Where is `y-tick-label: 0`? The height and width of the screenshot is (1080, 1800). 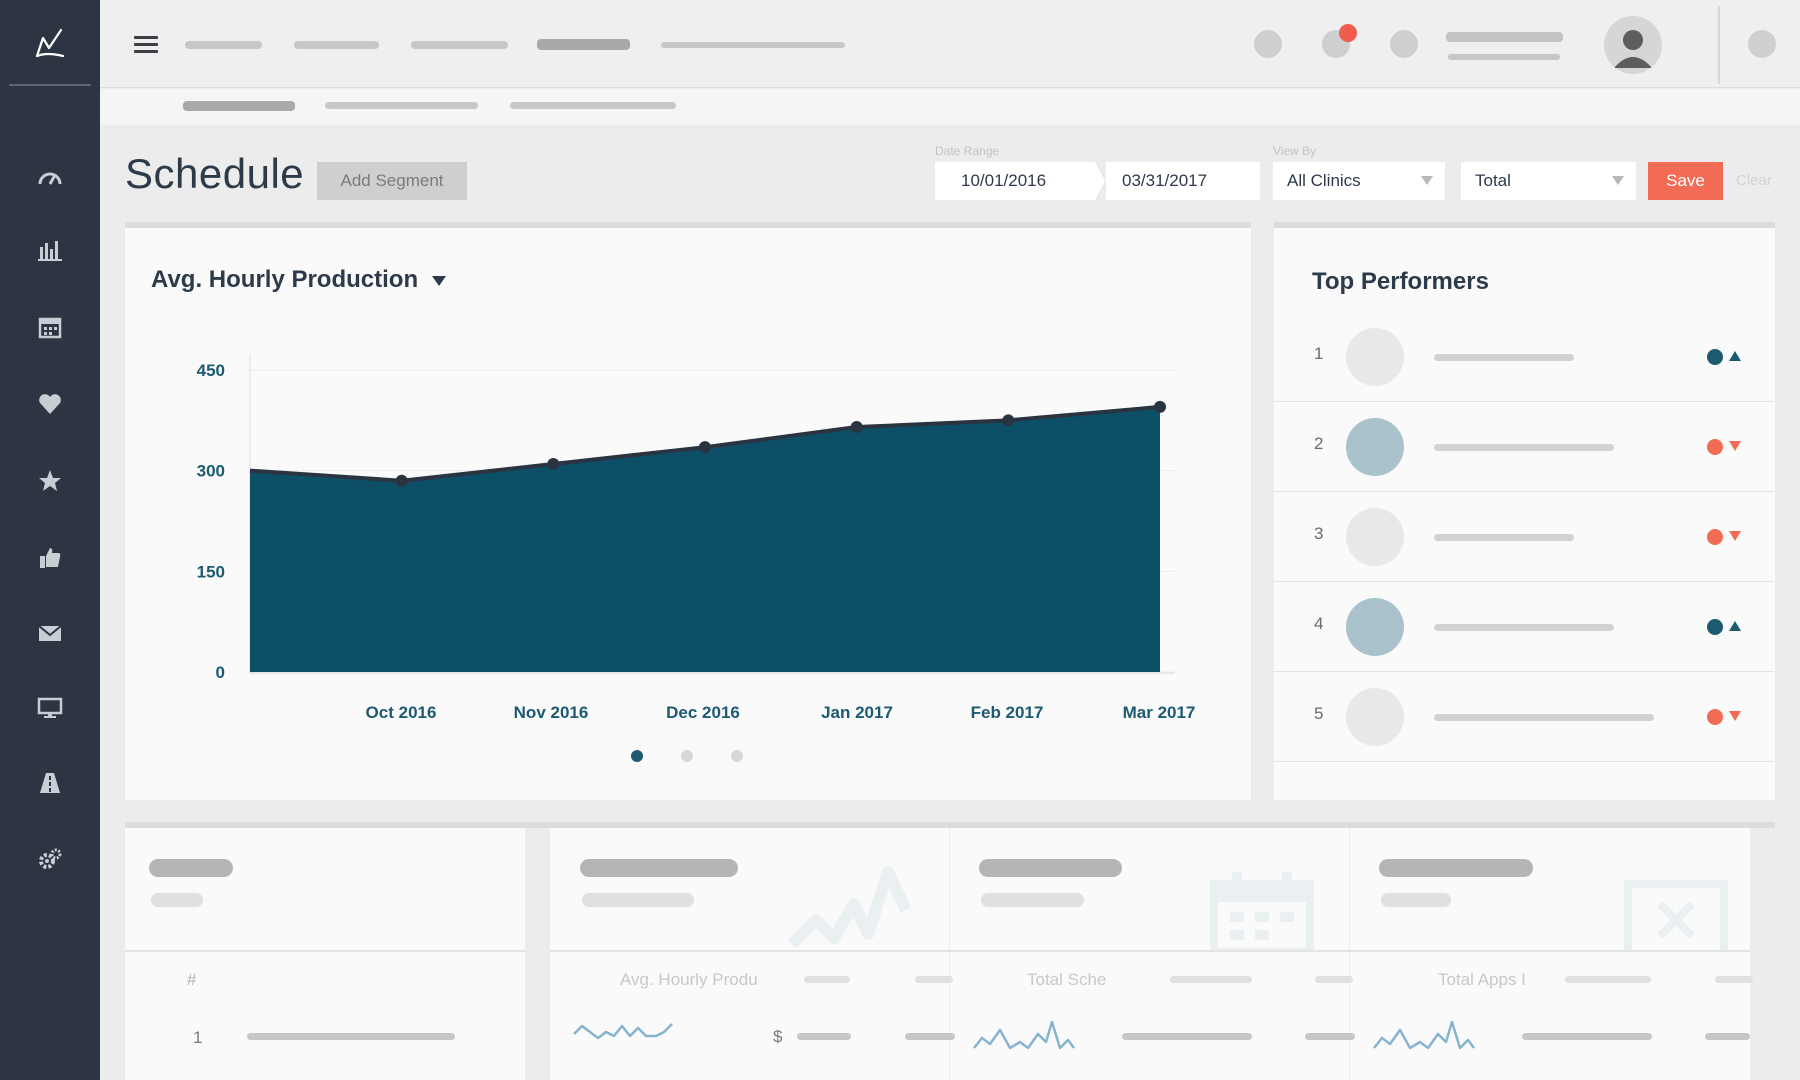
y-tick-label: 0 is located at coordinates (220, 672).